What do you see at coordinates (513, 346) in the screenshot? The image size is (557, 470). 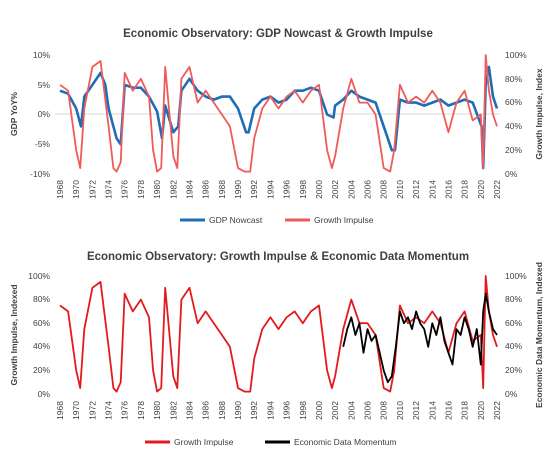 I see `chart-2-y2tick: 40%` at bounding box center [513, 346].